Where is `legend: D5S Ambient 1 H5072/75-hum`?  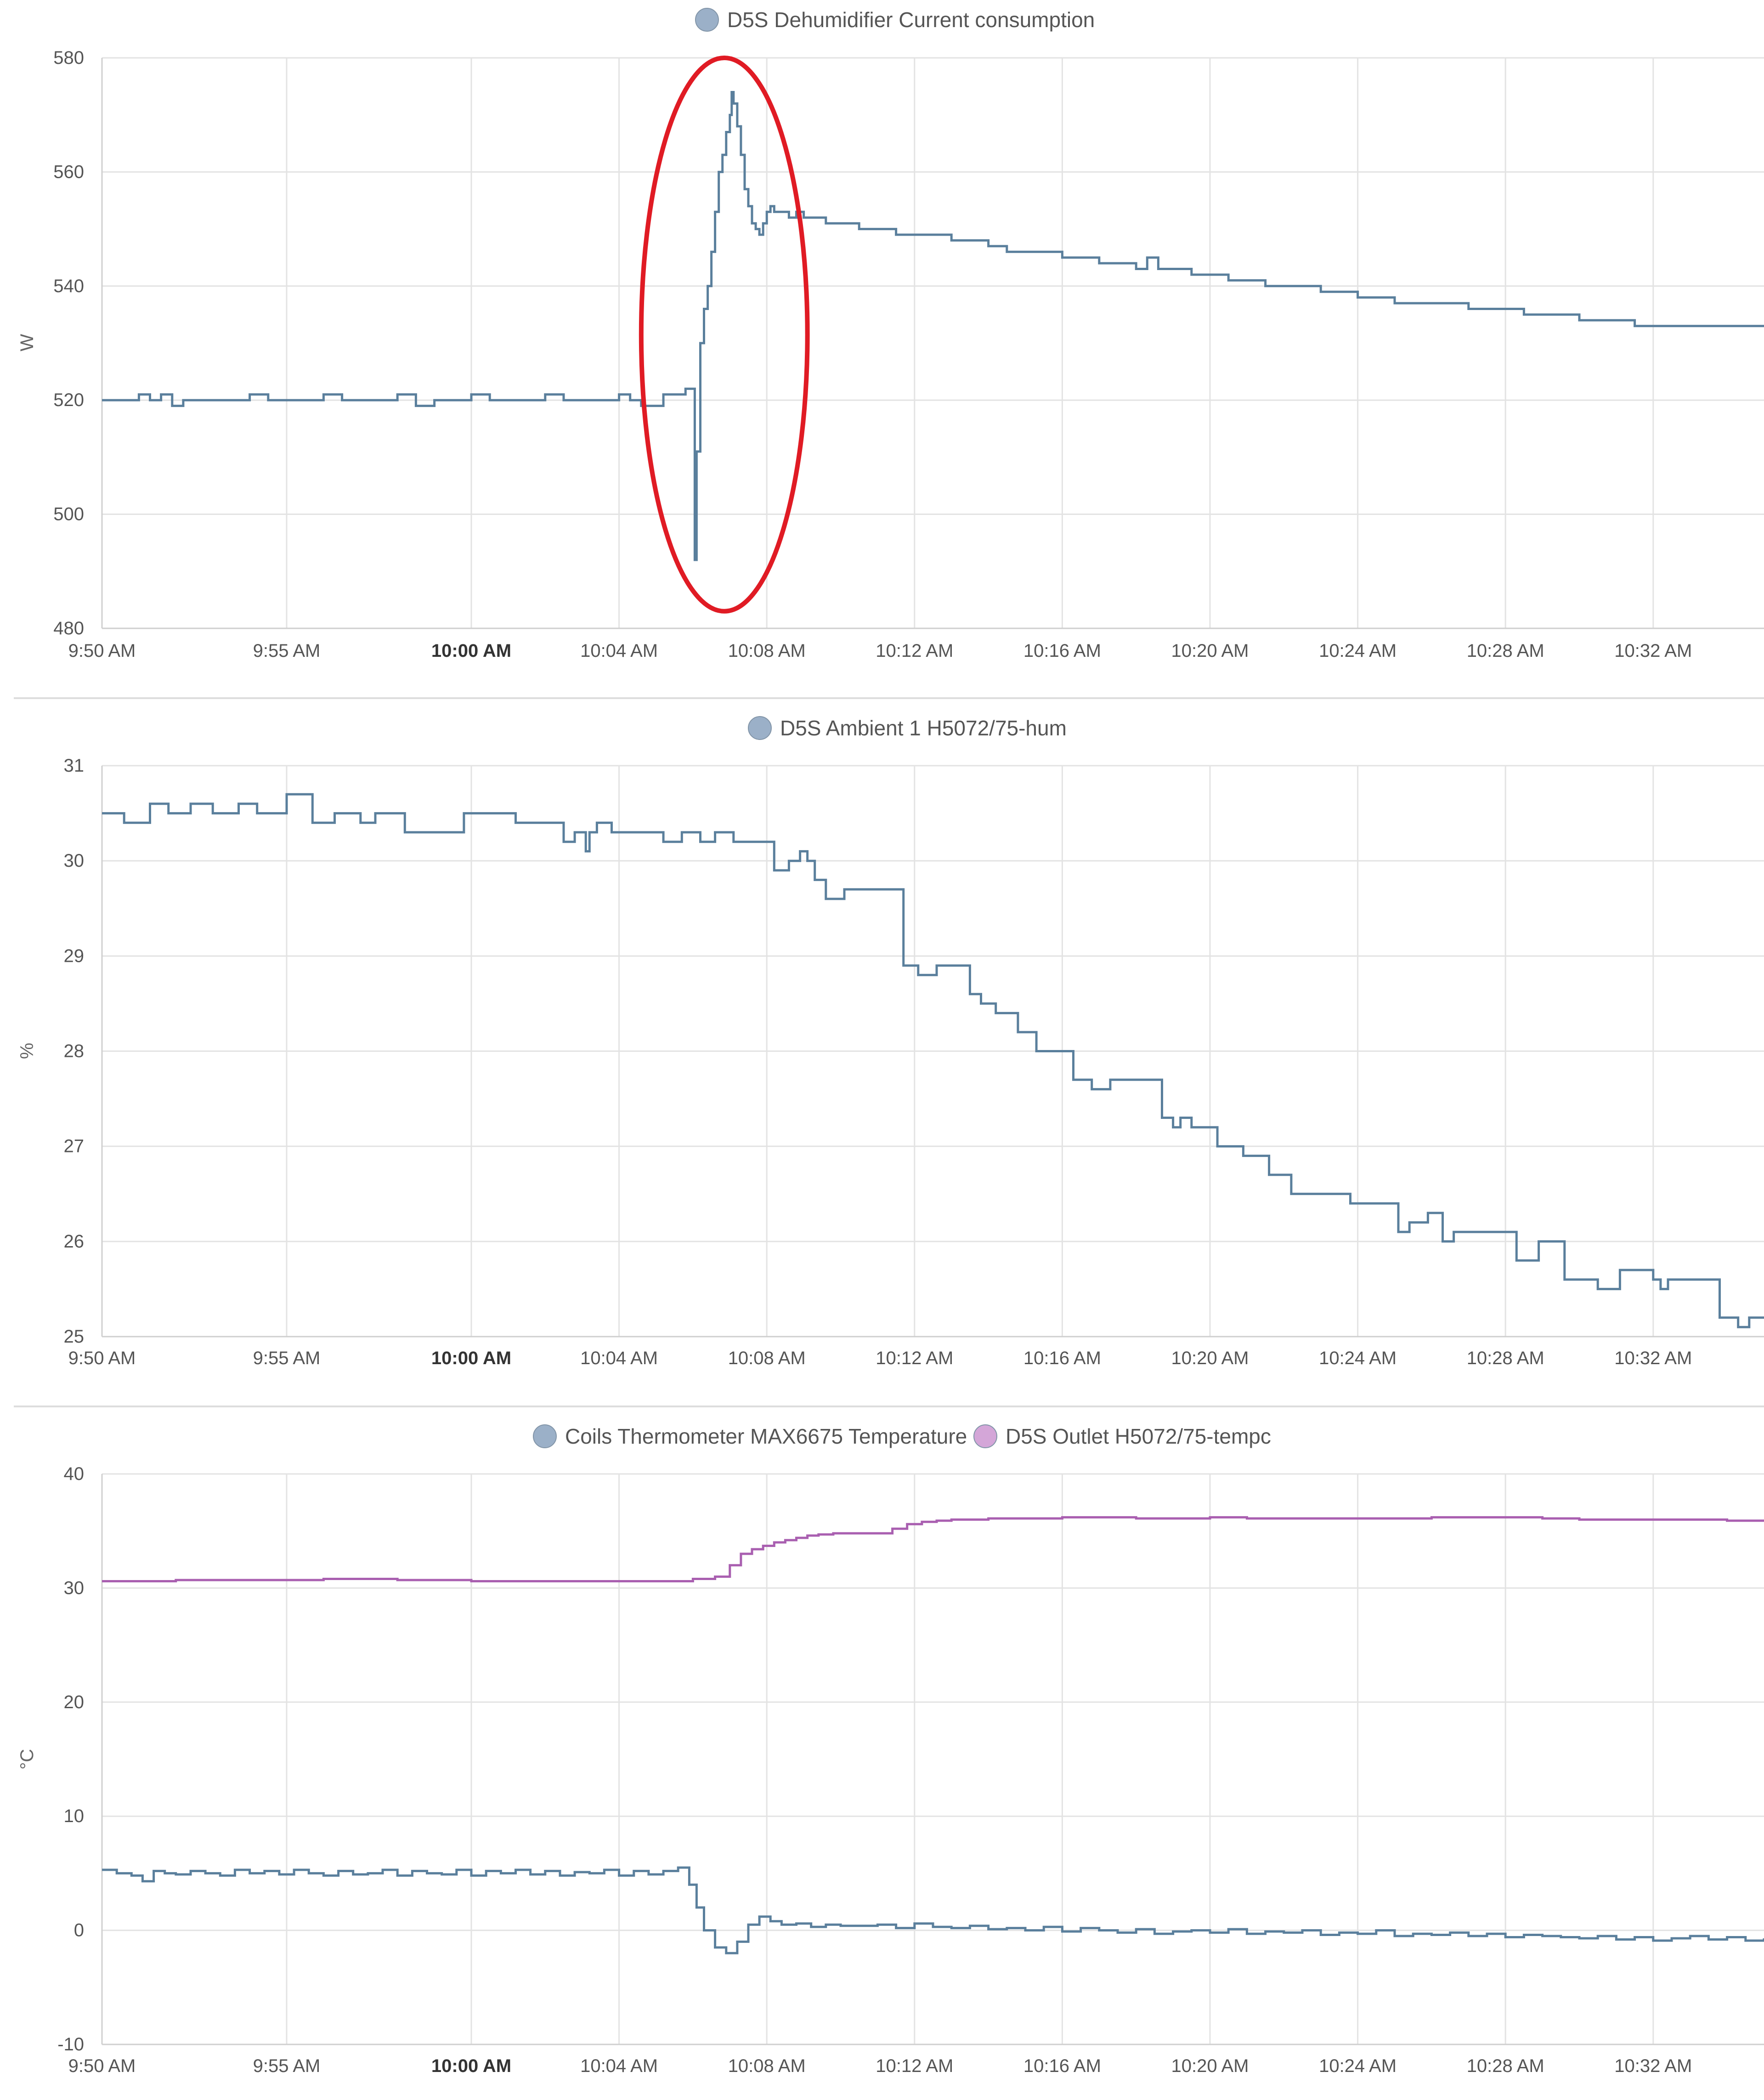 legend: D5S Ambient 1 H5072/75-hum is located at coordinates (907, 728).